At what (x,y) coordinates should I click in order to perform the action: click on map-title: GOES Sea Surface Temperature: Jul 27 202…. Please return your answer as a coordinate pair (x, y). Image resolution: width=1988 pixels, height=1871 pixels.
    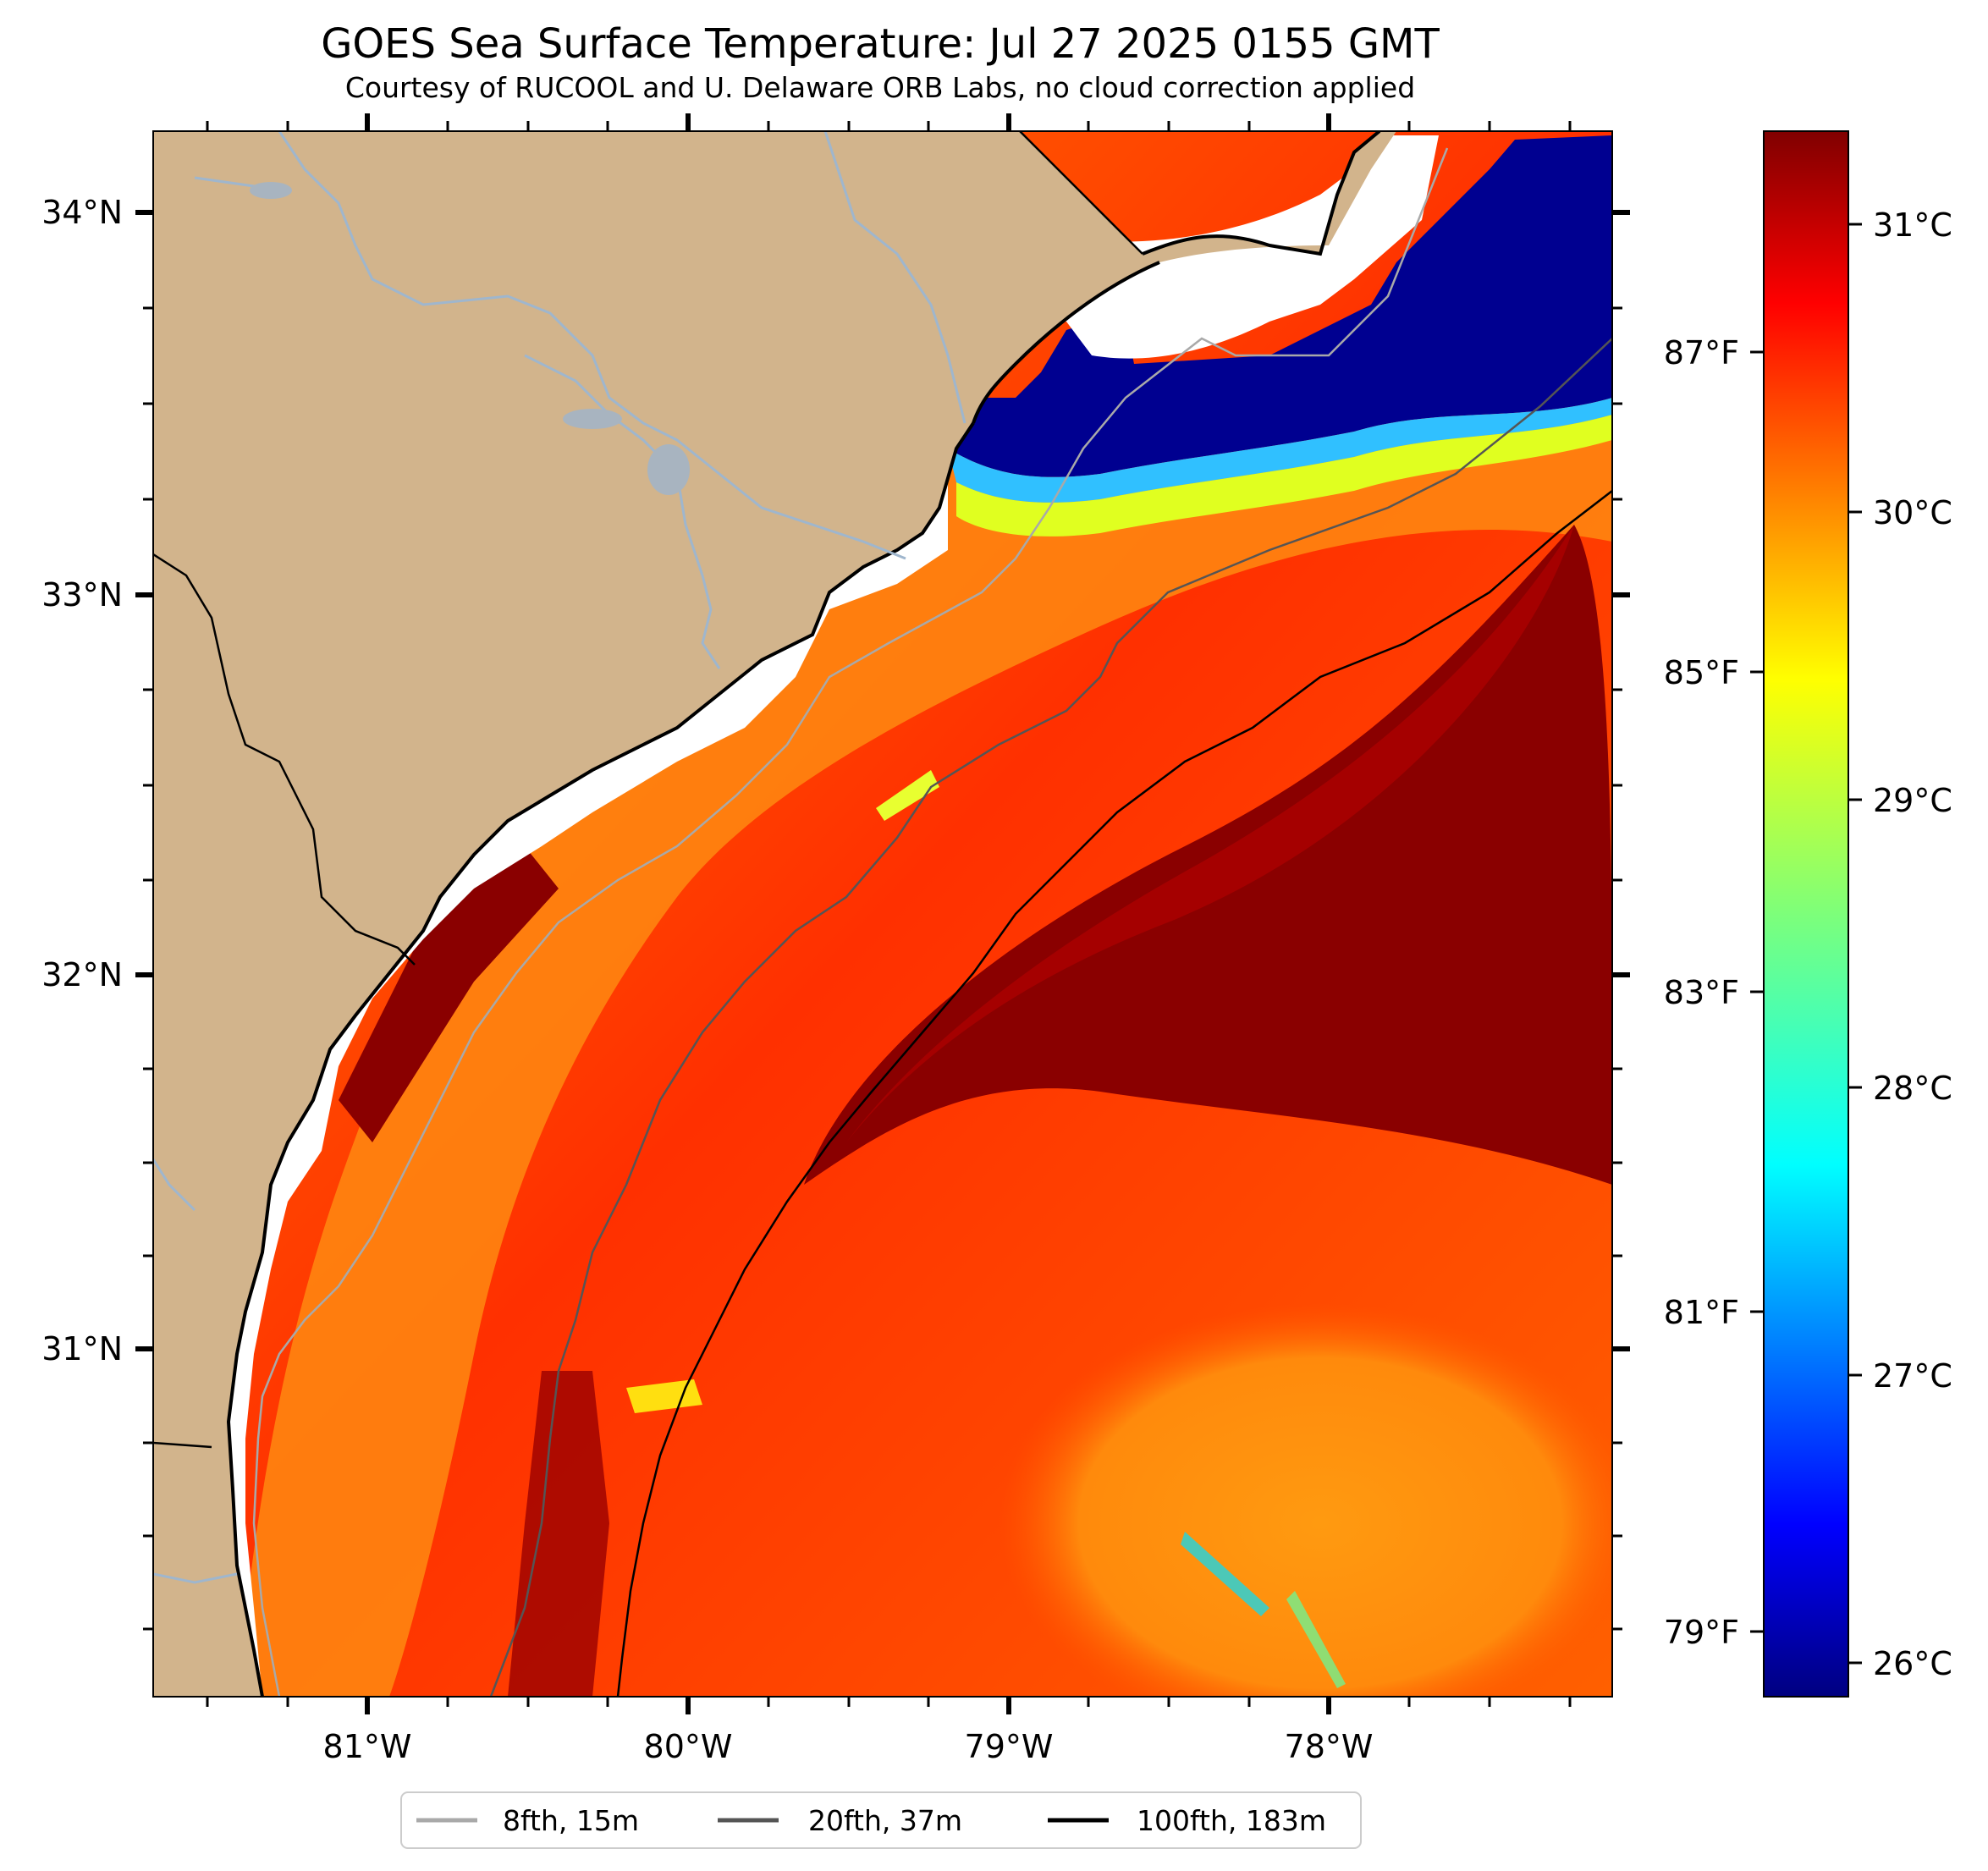
    Looking at the image, I should click on (880, 44).